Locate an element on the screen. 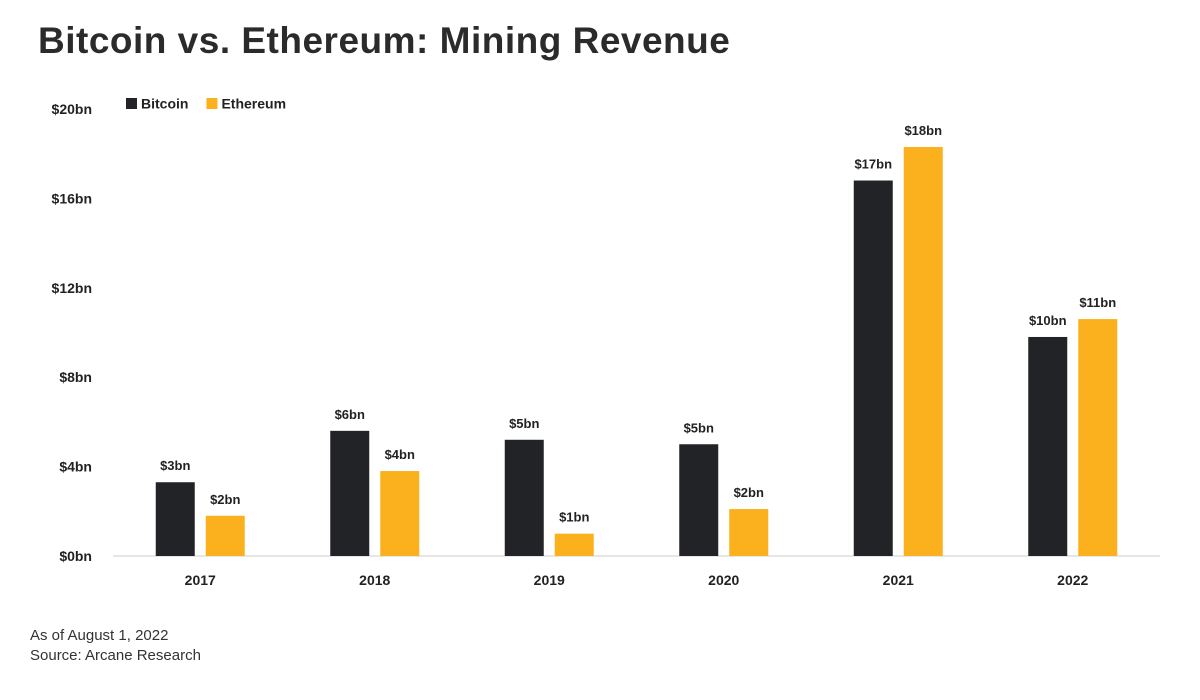 The height and width of the screenshot is (700, 1200). date-note: As of August 1, 2022 is located at coordinates (99, 635).